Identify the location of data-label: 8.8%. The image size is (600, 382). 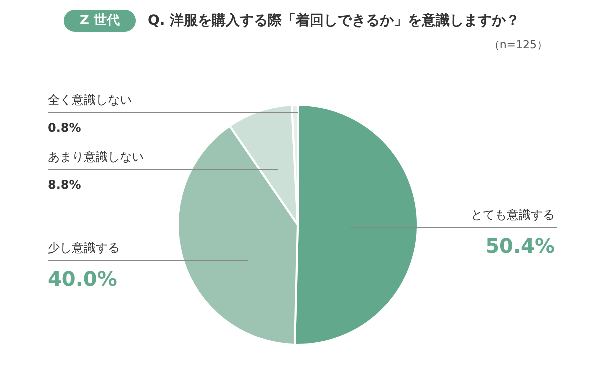
(65, 185).